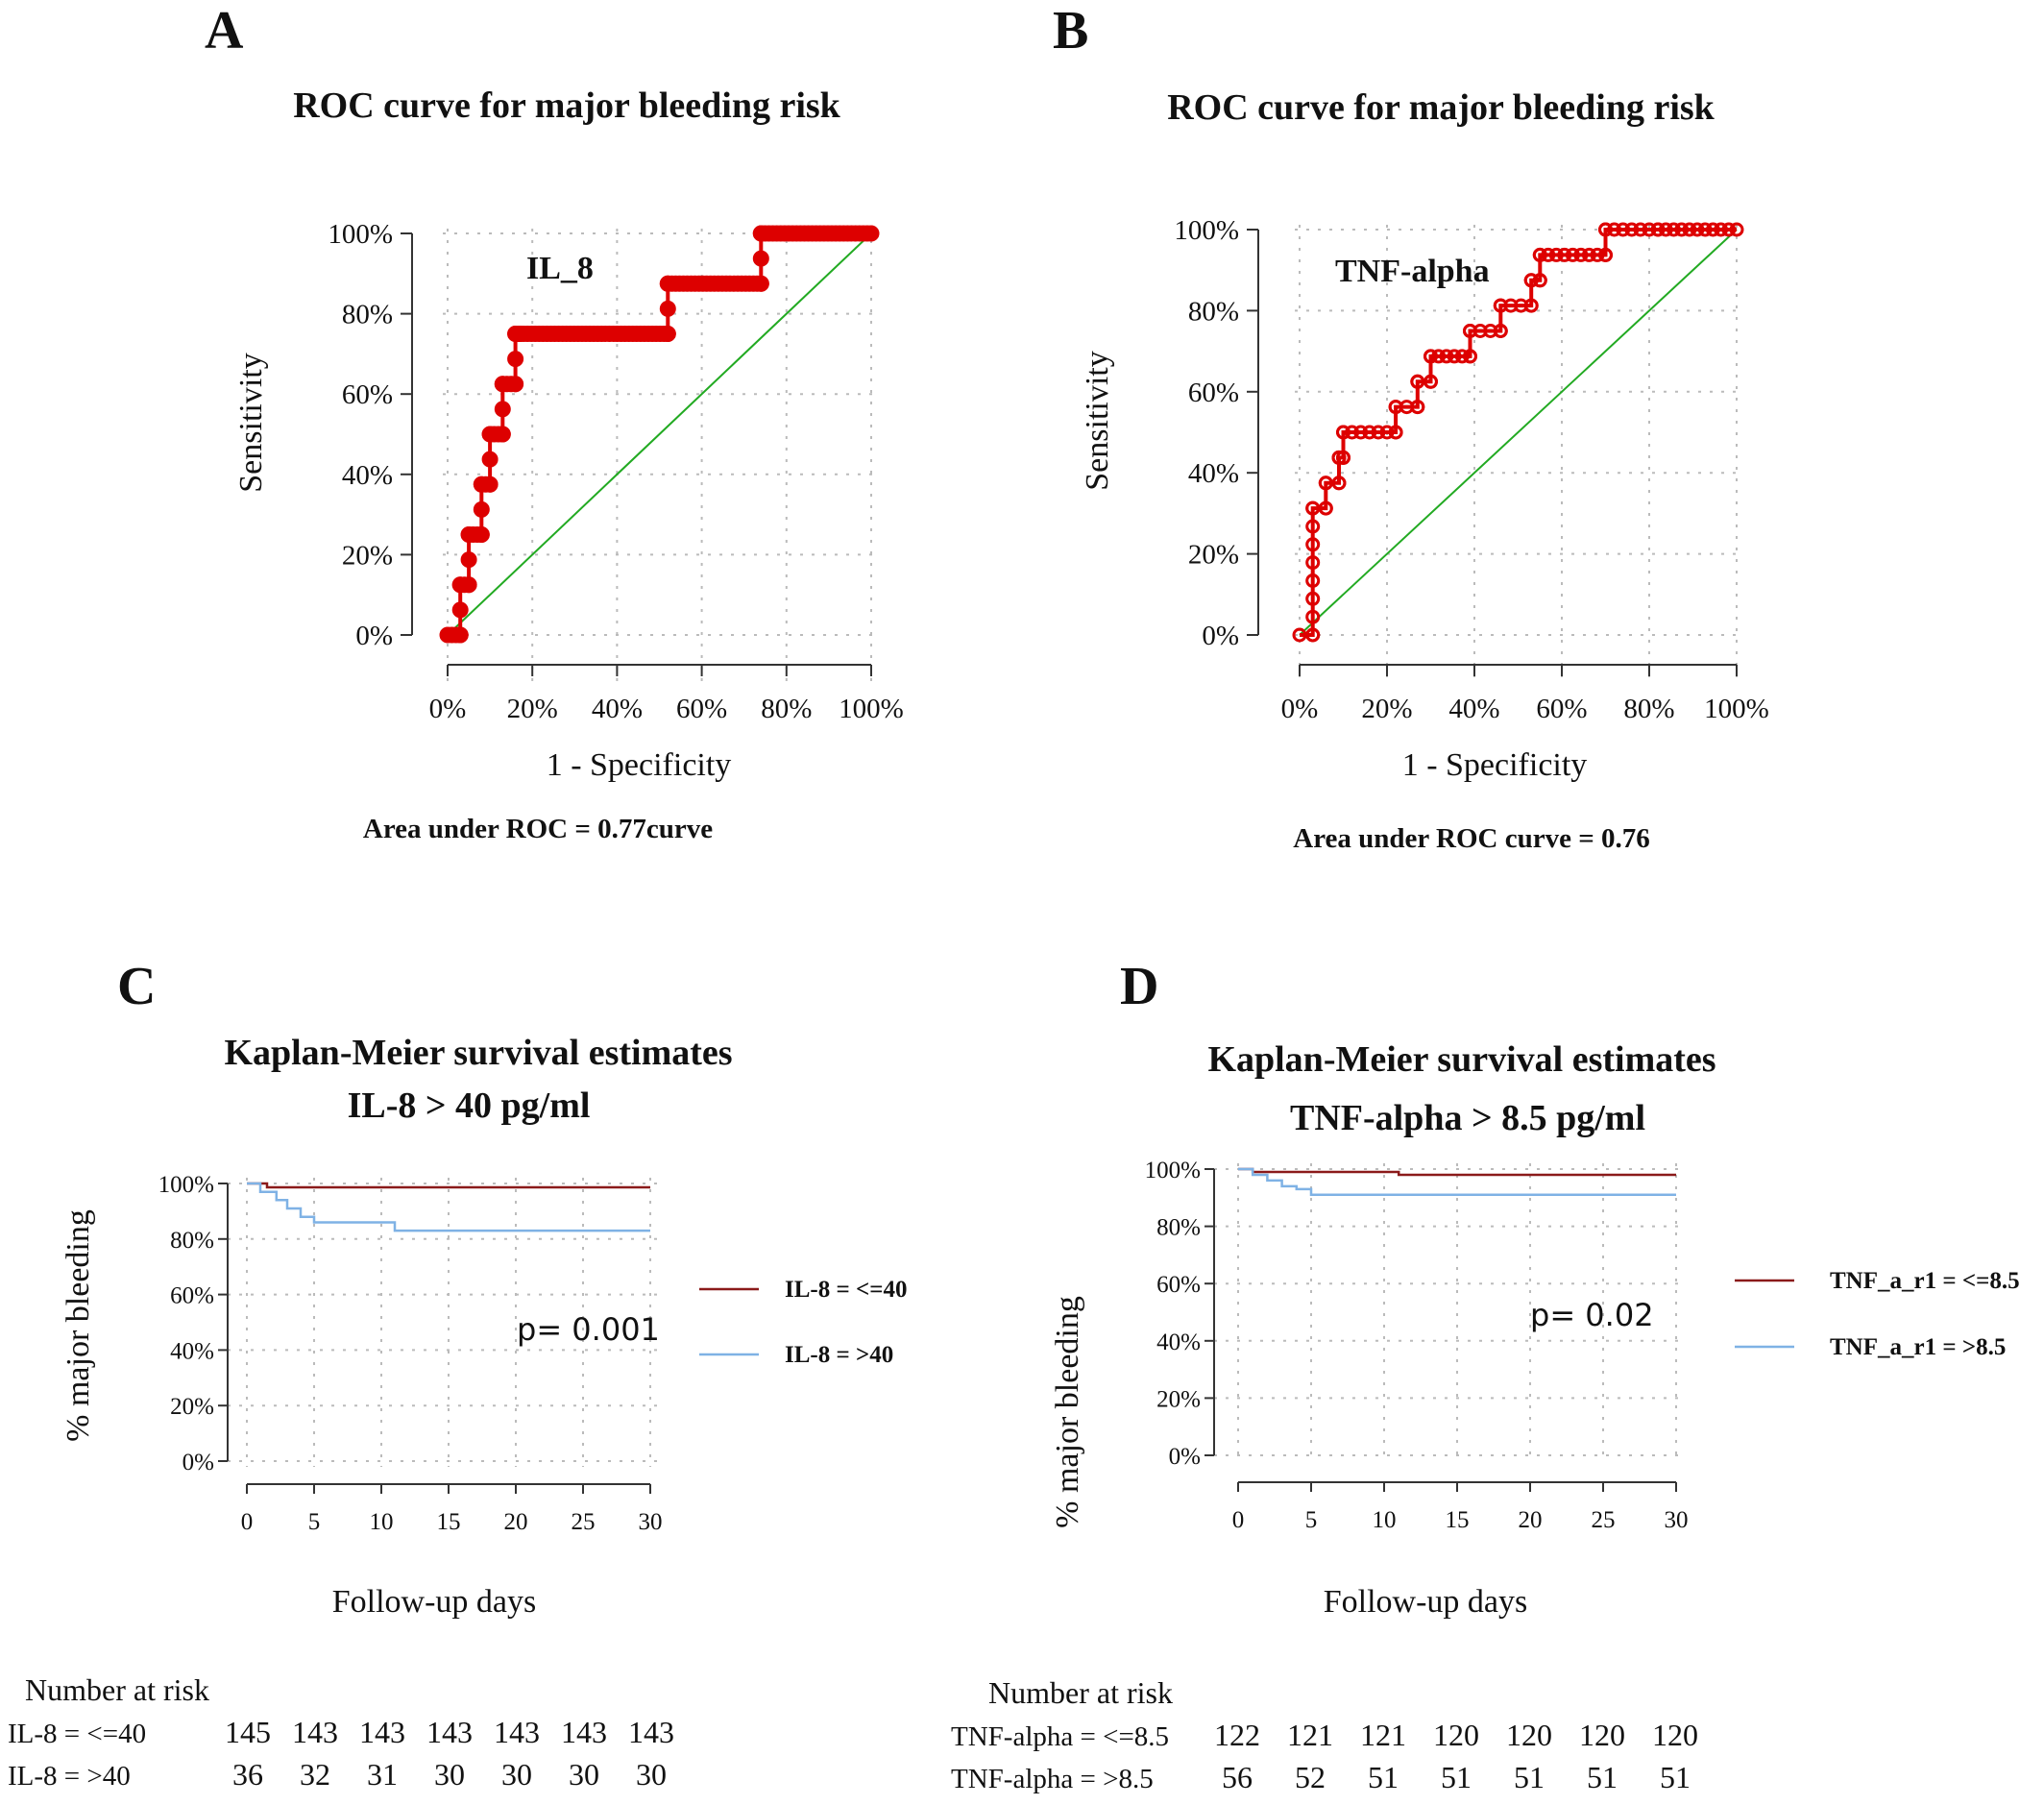 This screenshot has width=2044, height=1805. What do you see at coordinates (382, 1774) in the screenshot?
I see `risk-table-cell: 31` at bounding box center [382, 1774].